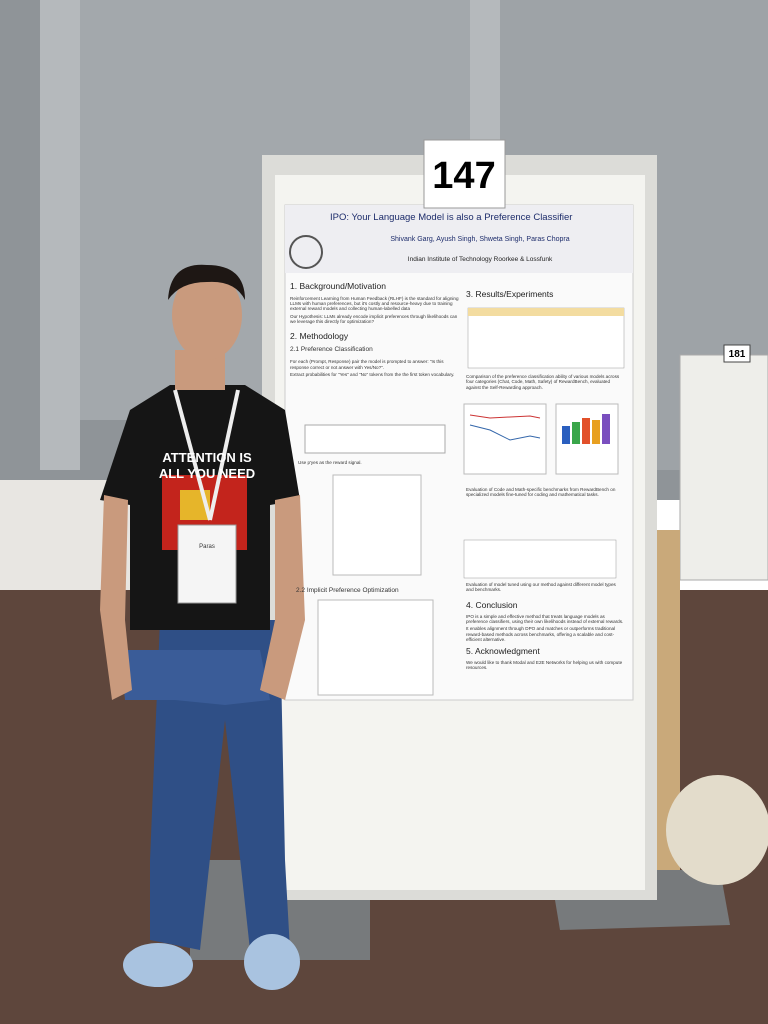 The image size is (768, 1024). I want to click on method-diagram, so click(377, 525).